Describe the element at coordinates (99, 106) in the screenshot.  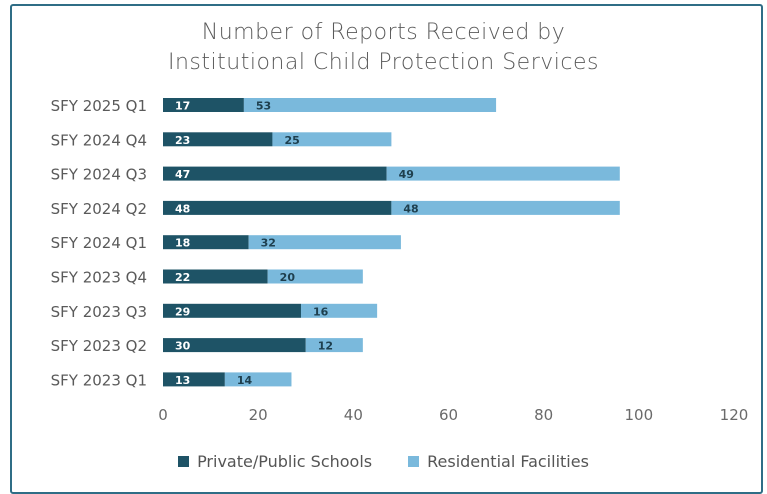
I see `y-category-label: SFY 2025 Q1` at that location.